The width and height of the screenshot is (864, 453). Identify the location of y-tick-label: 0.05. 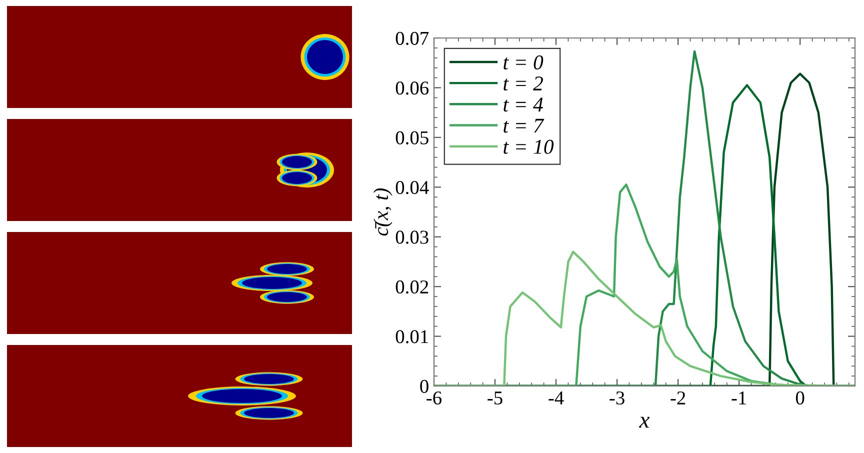
(412, 137).